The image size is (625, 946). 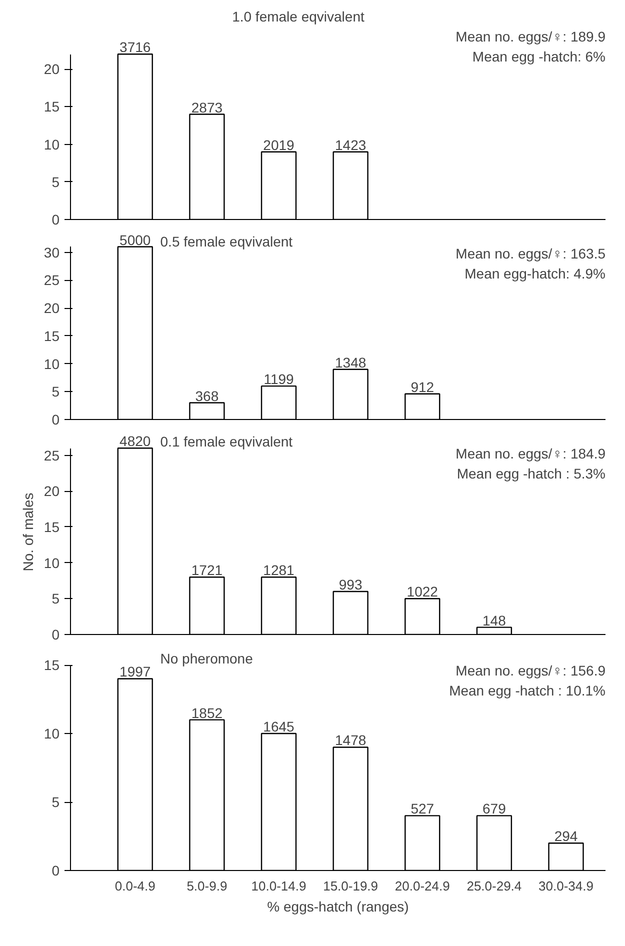 What do you see at coordinates (494, 808) in the screenshot?
I see `annotation: 679` at bounding box center [494, 808].